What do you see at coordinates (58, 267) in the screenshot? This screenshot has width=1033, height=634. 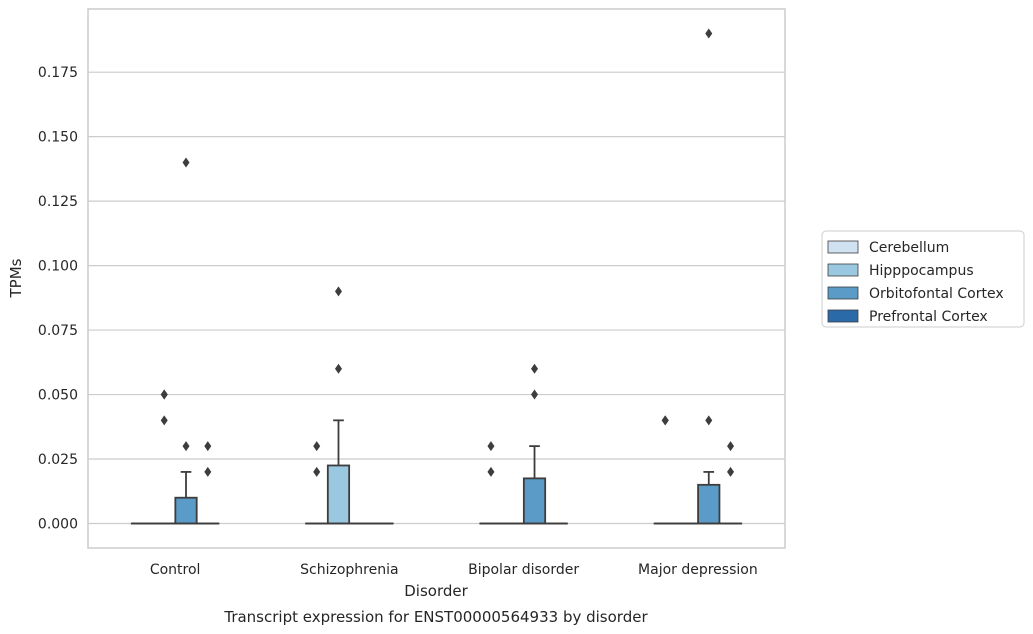 I see `y-tick-label: 0.100` at bounding box center [58, 267].